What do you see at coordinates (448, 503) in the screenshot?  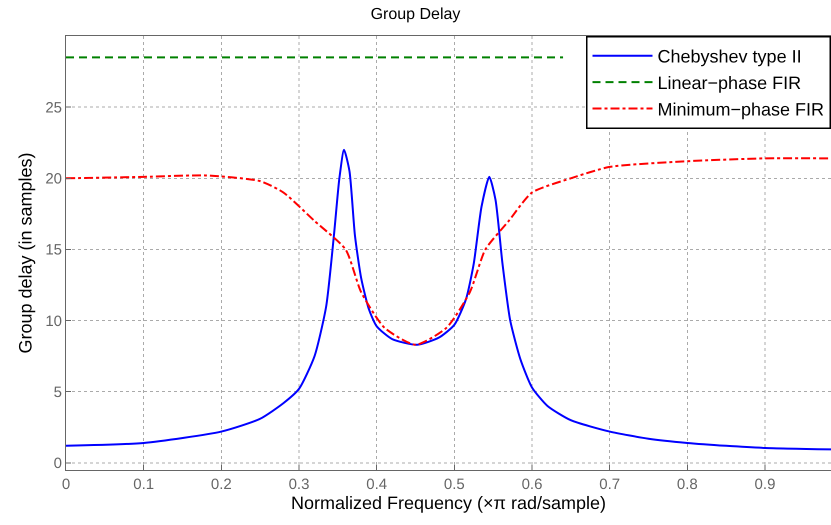 I see `x-axis-title: Normalized Frequency (×π rad/sample)` at bounding box center [448, 503].